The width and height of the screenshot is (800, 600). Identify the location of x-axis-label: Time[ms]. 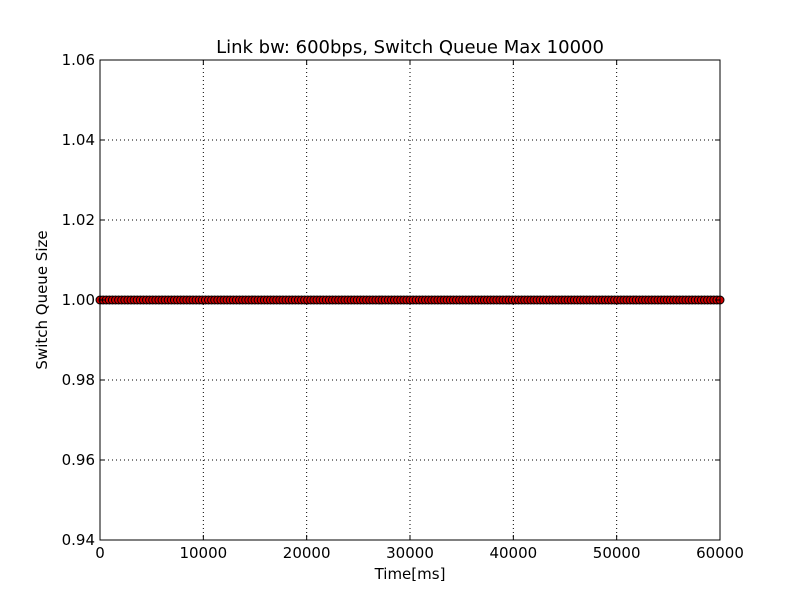
(410, 574).